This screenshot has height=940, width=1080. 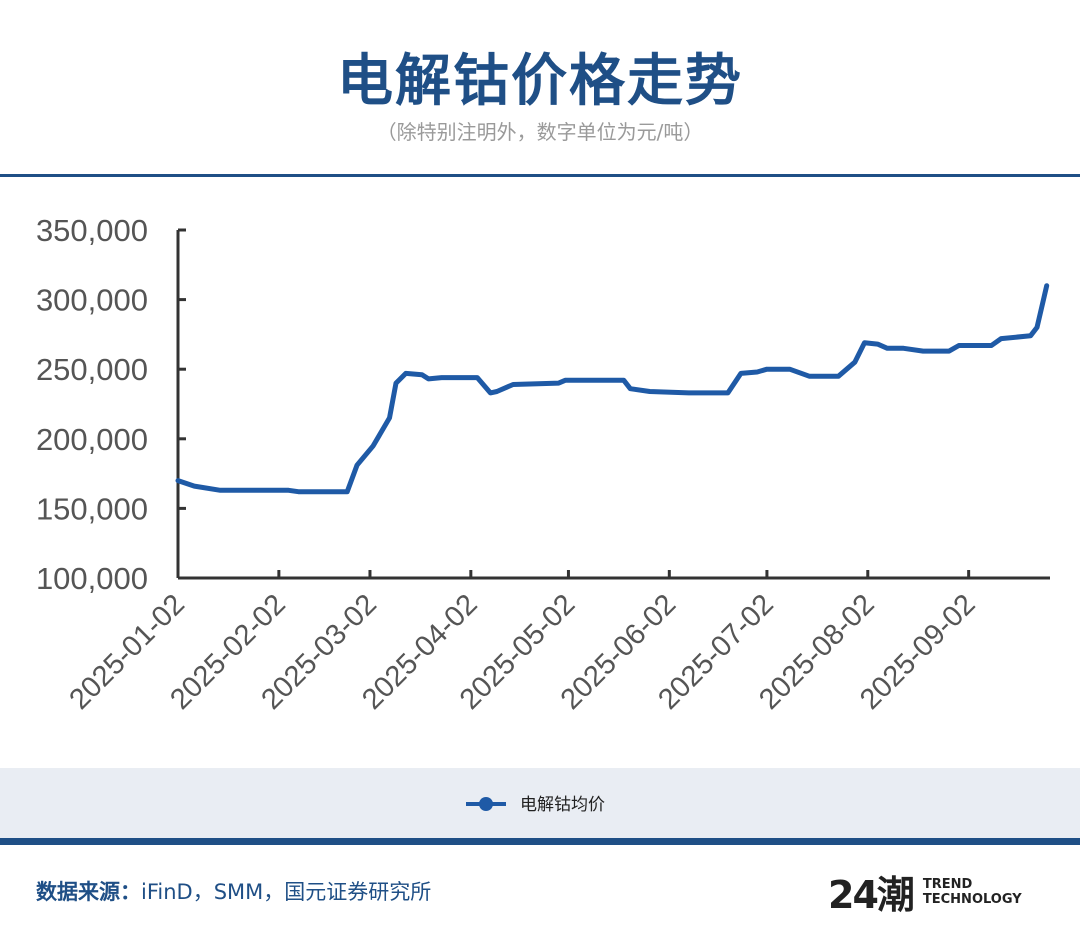 I want to click on logo-text: TREND TECHNOLOGY, so click(x=972, y=892).